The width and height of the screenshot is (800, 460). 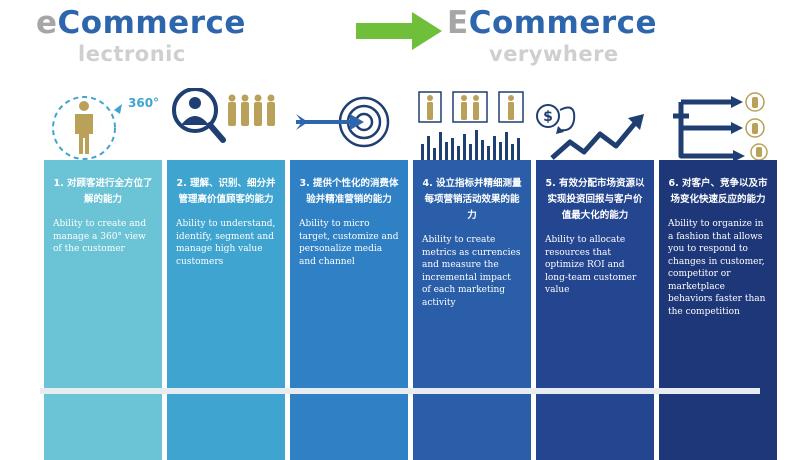 I want to click on target-arrow-icon, so click(x=349, y=124).